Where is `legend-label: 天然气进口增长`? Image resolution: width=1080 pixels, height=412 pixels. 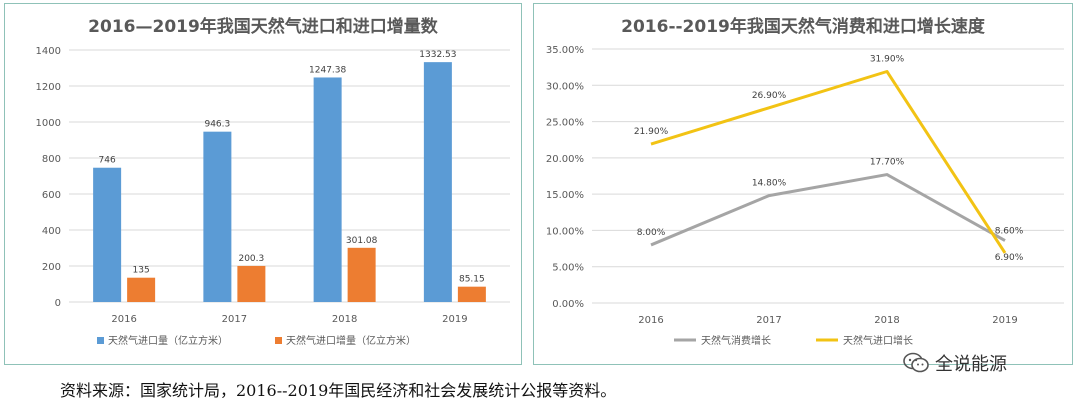
legend-label: 天然气进口增长 is located at coordinates (878, 340).